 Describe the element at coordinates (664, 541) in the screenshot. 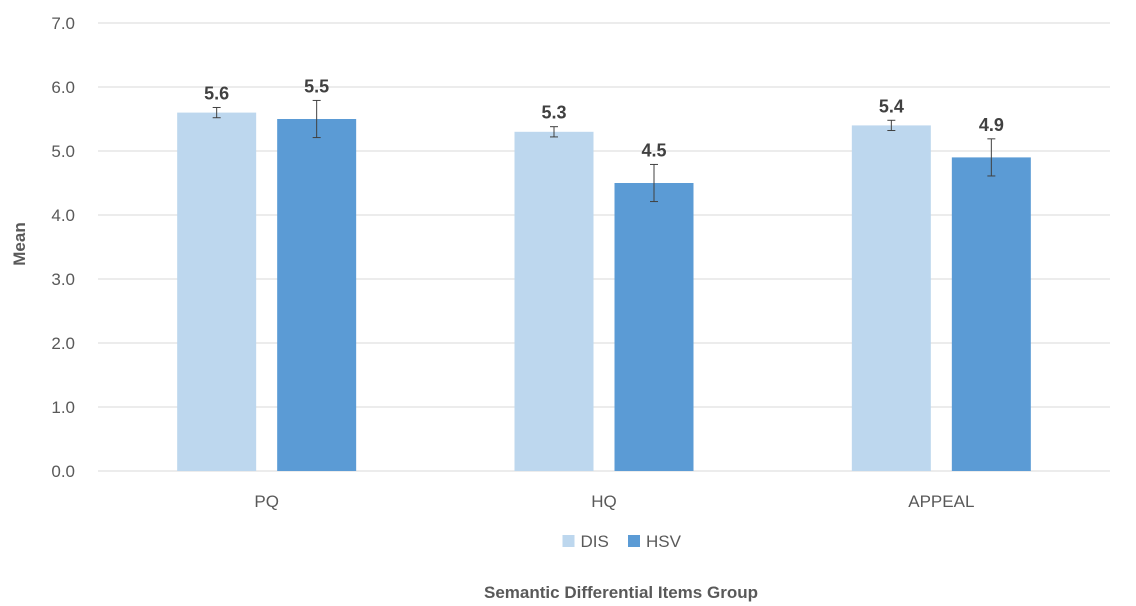

I see `legend-label: HSV` at that location.